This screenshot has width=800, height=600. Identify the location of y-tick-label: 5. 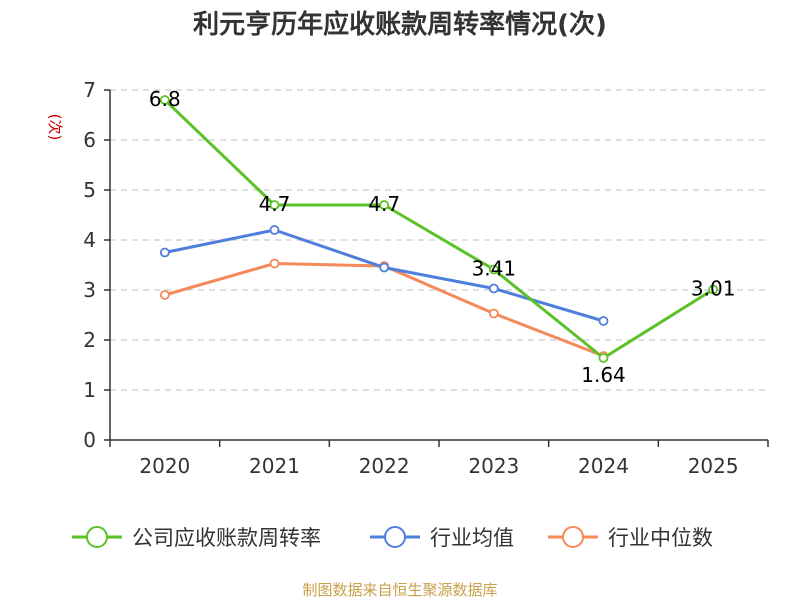
(89, 190).